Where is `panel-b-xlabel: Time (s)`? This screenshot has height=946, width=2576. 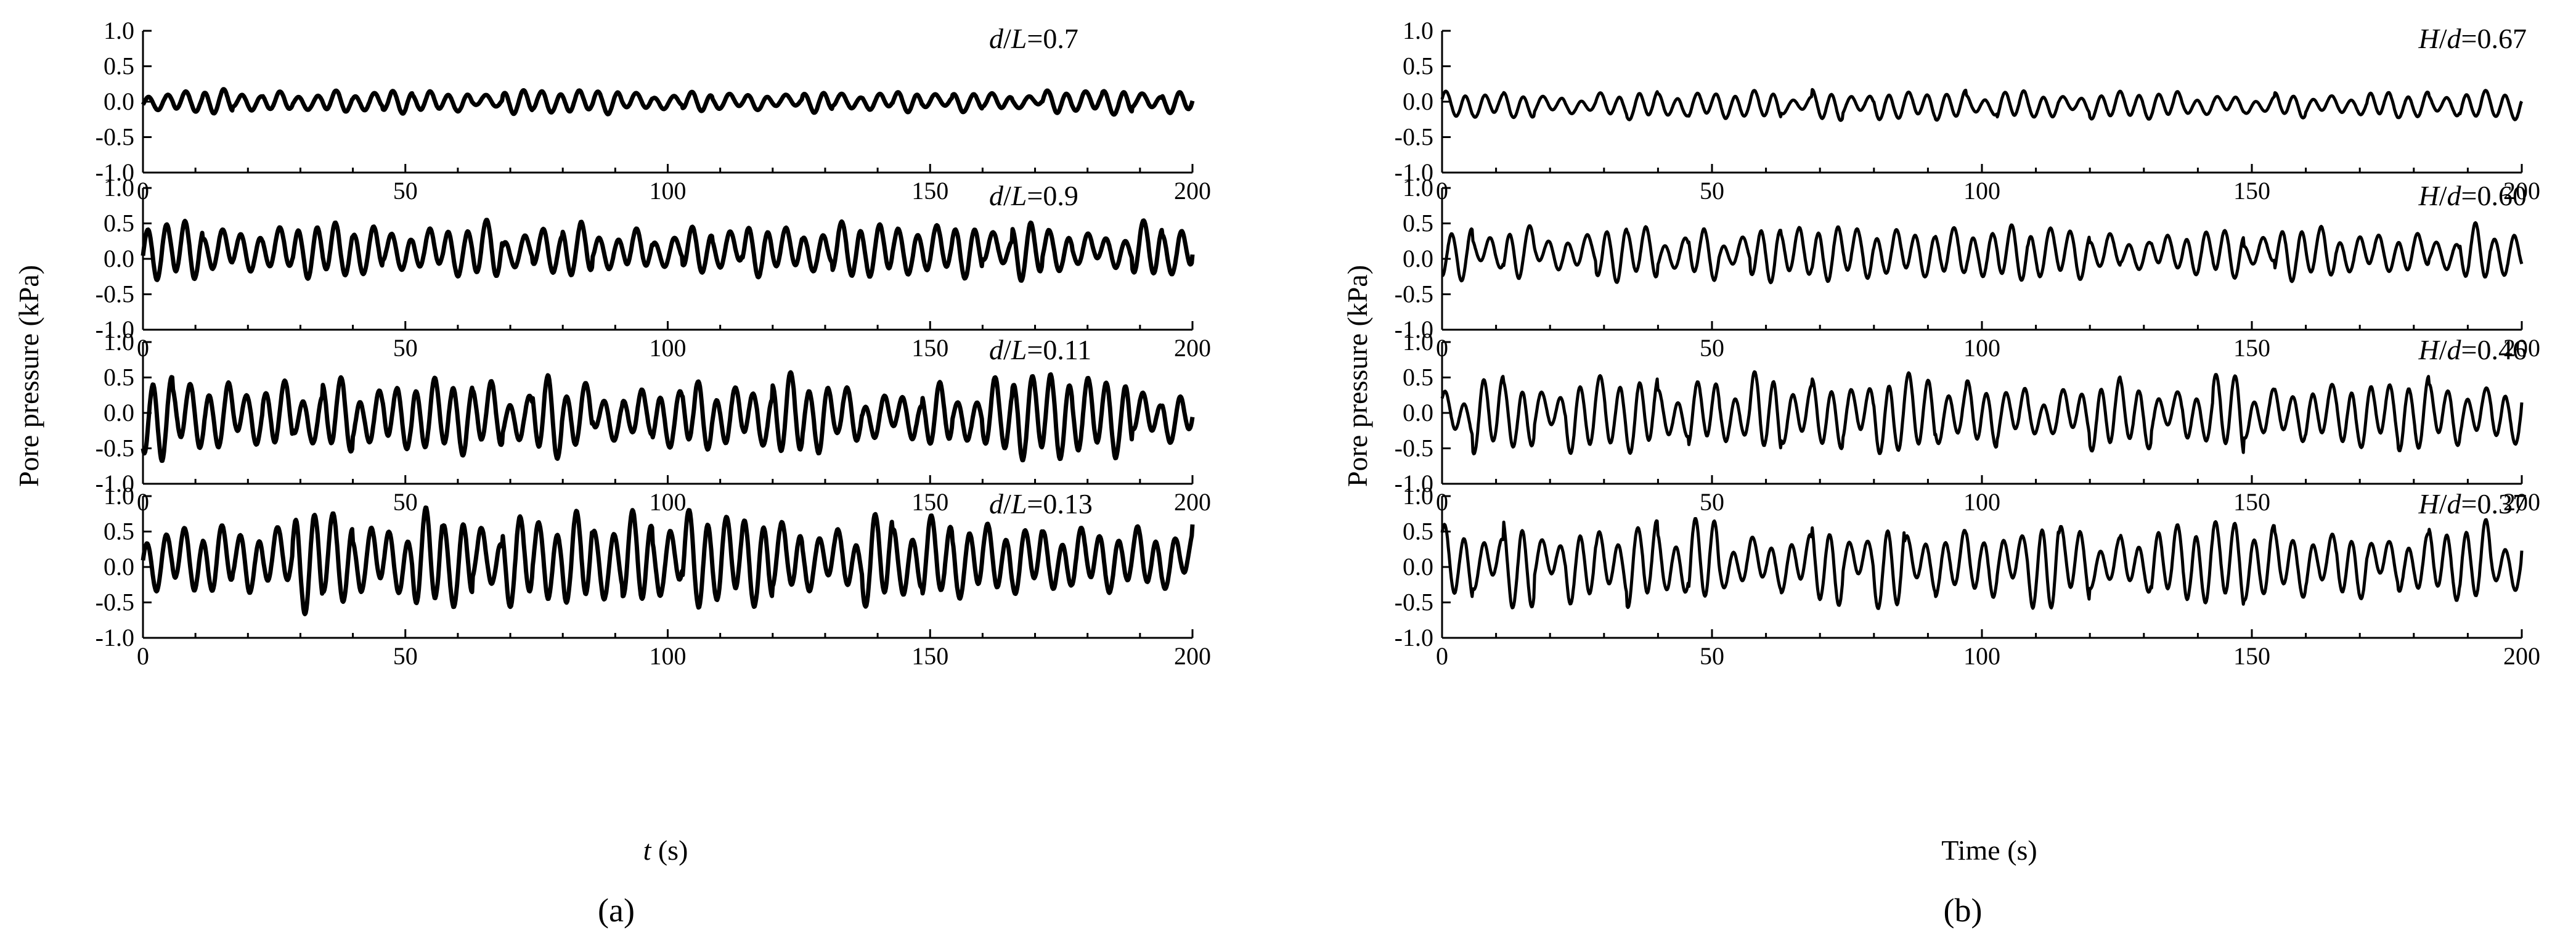
panel-b-xlabel: Time (s) is located at coordinates (1989, 850).